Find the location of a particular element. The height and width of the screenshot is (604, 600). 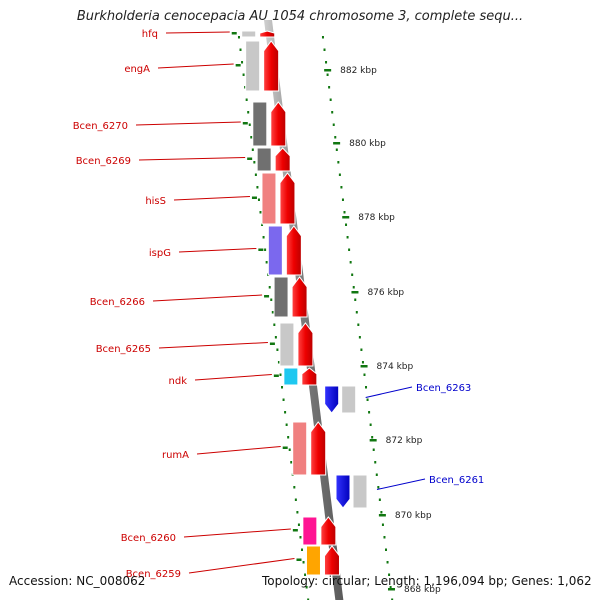

scale-label: 878 kbp is located at coordinates (376, 218).